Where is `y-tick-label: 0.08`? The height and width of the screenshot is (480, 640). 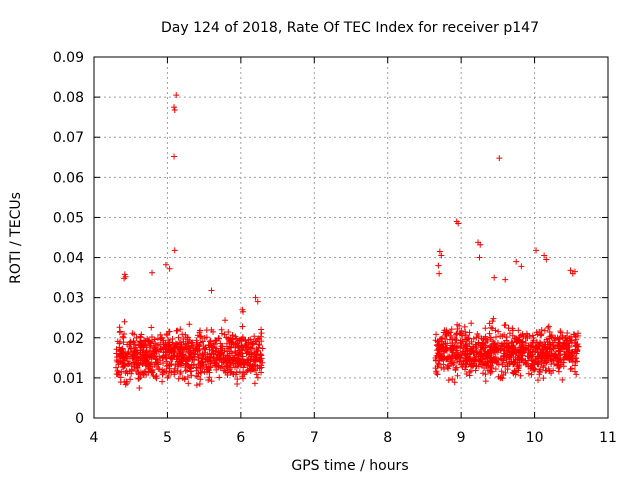
y-tick-label: 0.08 is located at coordinates (68, 98).